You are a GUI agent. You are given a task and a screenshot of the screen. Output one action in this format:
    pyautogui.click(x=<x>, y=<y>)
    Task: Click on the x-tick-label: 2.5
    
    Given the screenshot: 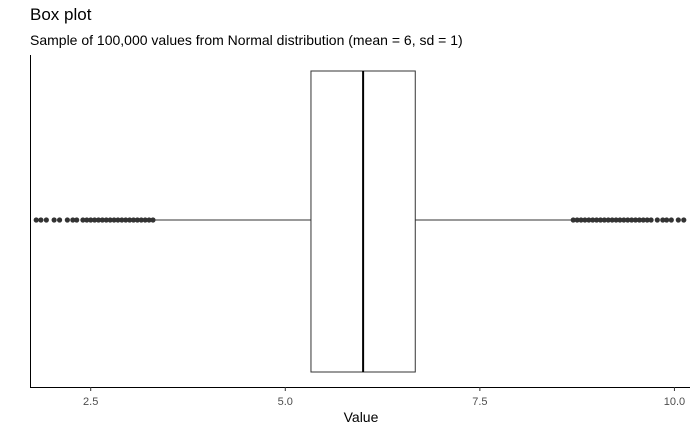 What is the action you would take?
    pyautogui.click(x=90, y=402)
    